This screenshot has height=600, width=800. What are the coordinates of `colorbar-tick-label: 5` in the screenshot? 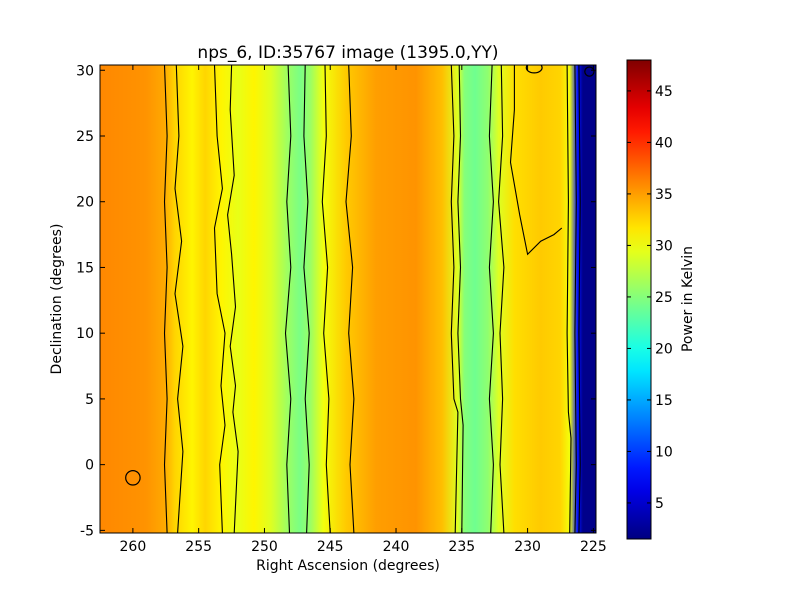 It's located at (659, 504).